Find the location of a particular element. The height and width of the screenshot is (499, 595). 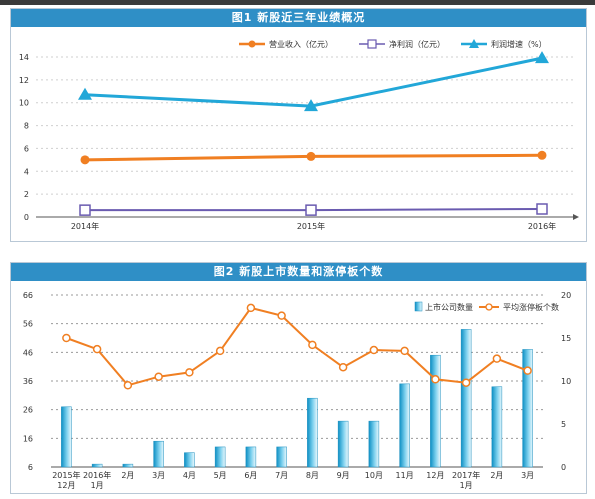

x-tick-label-line2: 12月 is located at coordinates (66, 485).